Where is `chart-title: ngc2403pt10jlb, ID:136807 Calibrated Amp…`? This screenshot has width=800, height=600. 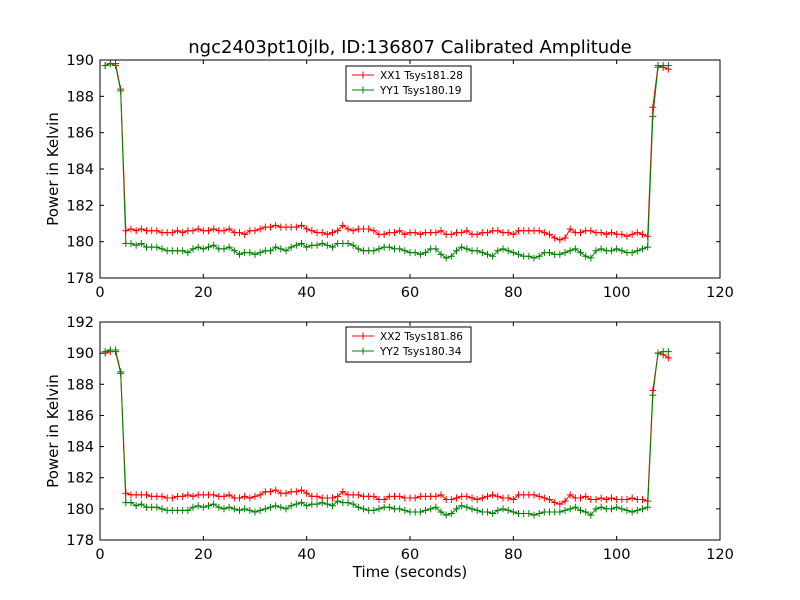
chart-title: ngc2403pt10jlb, ID:136807 Calibrated Amp… is located at coordinates (409, 47).